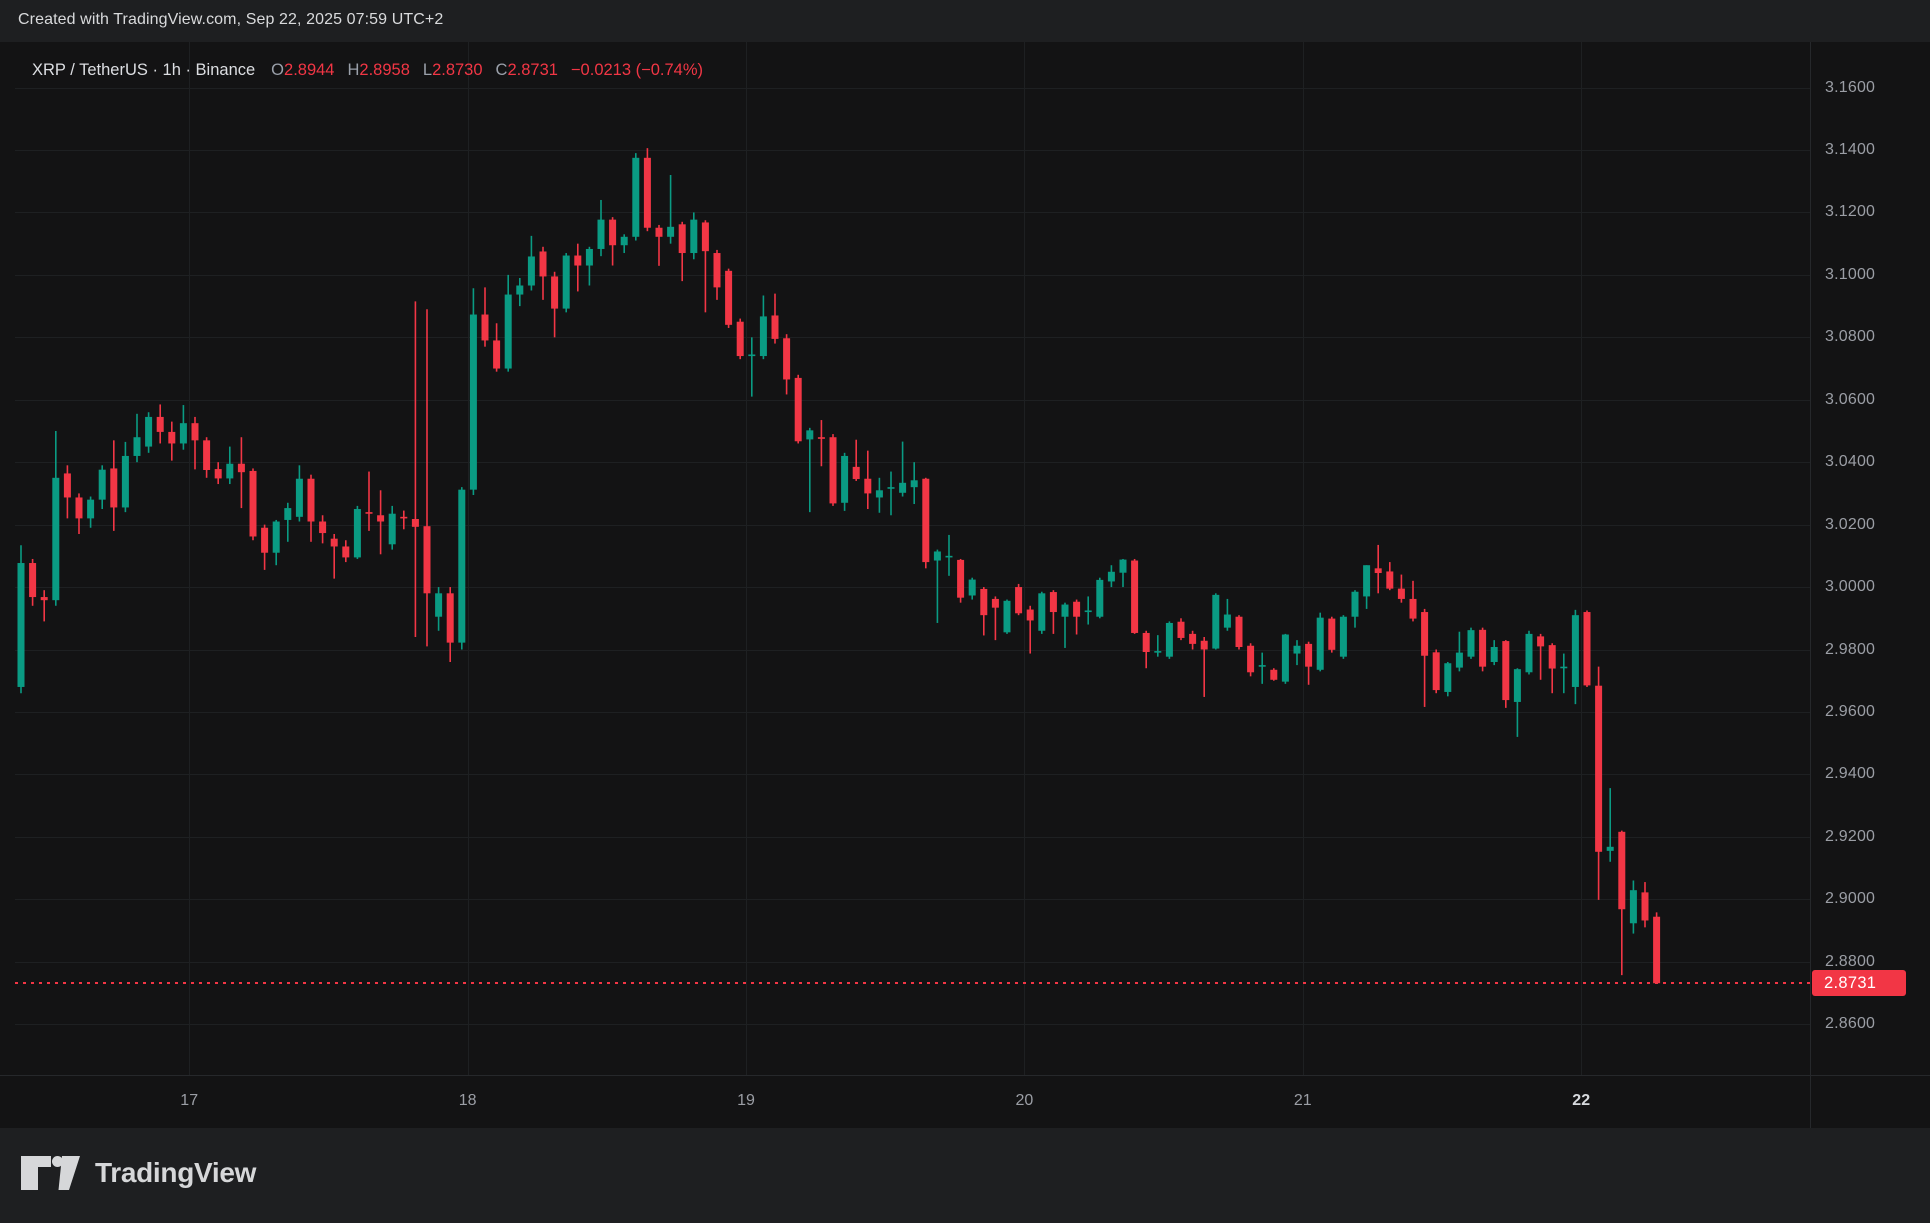 The height and width of the screenshot is (1223, 1930). Describe the element at coordinates (1810, 585) in the screenshot. I see `price-axis-border` at that location.